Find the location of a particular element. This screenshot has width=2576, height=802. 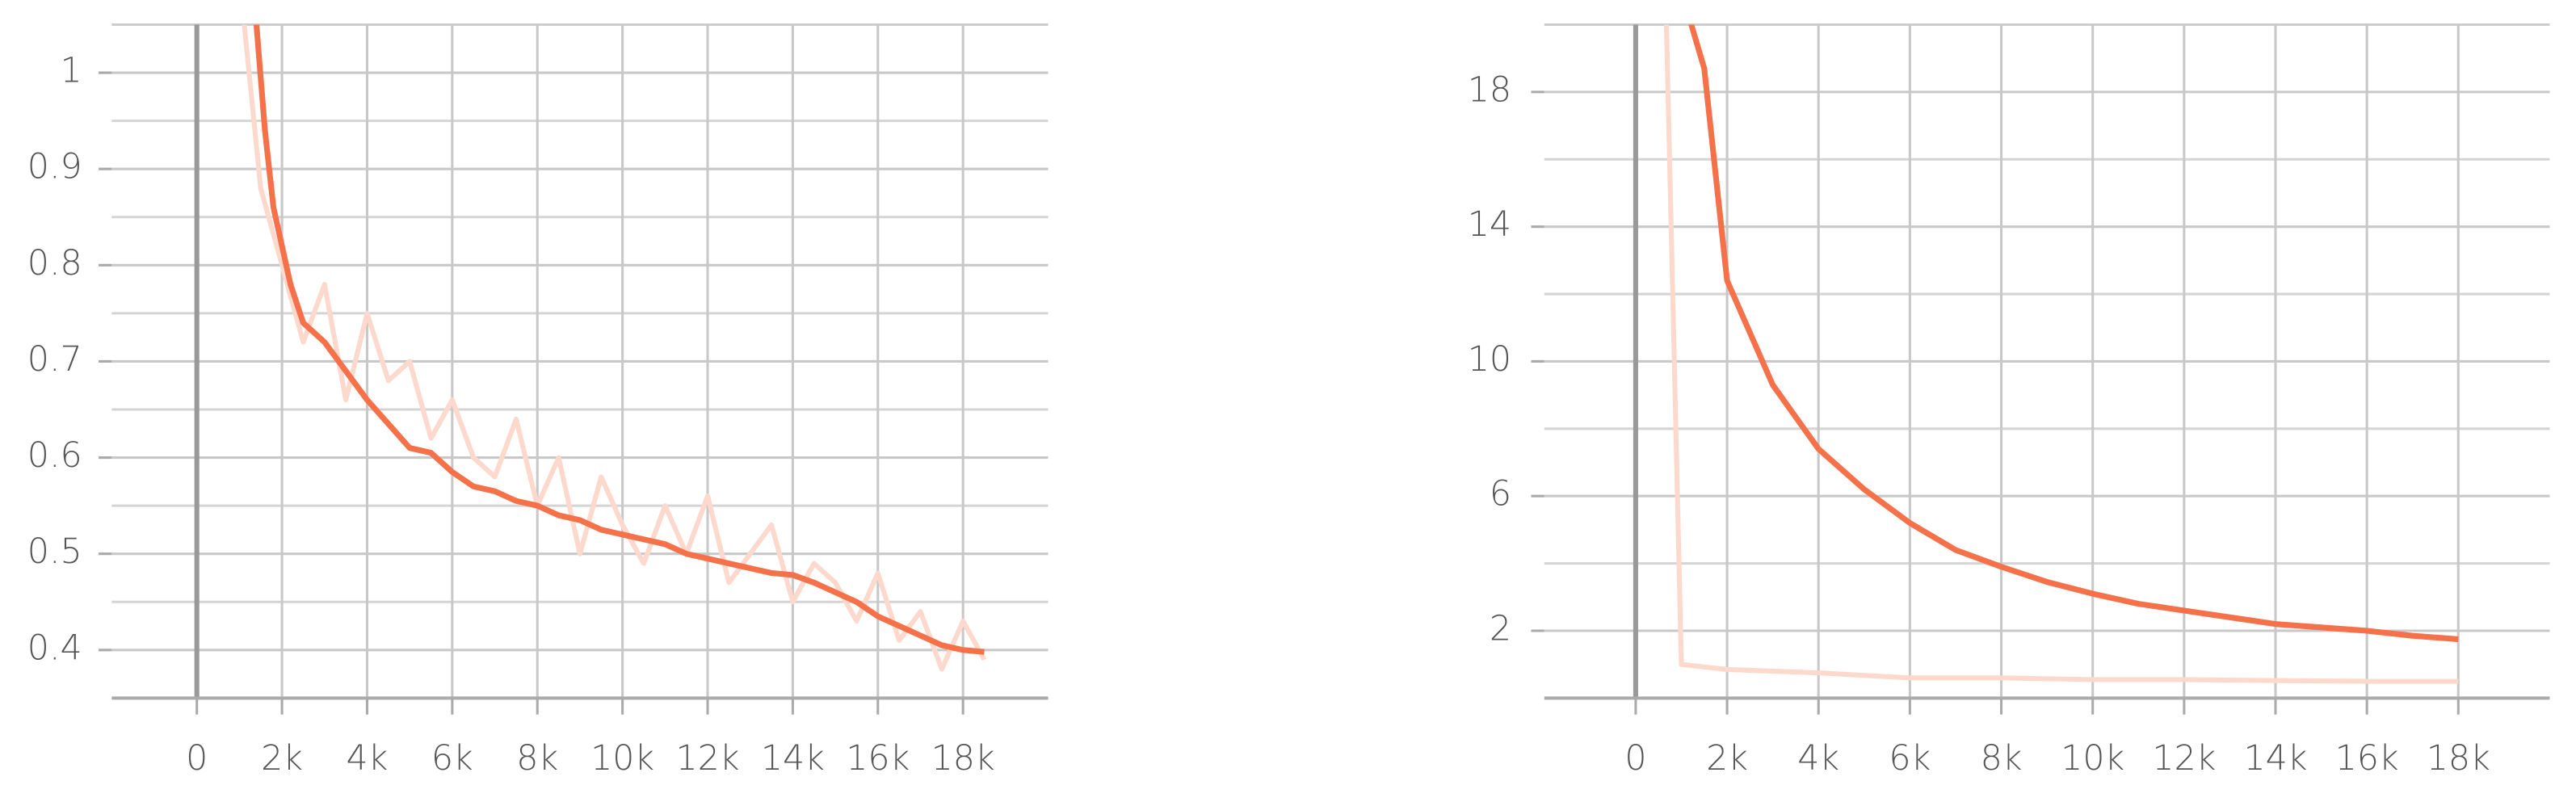

y-tick-label: 0.5 is located at coordinates (54, 551).